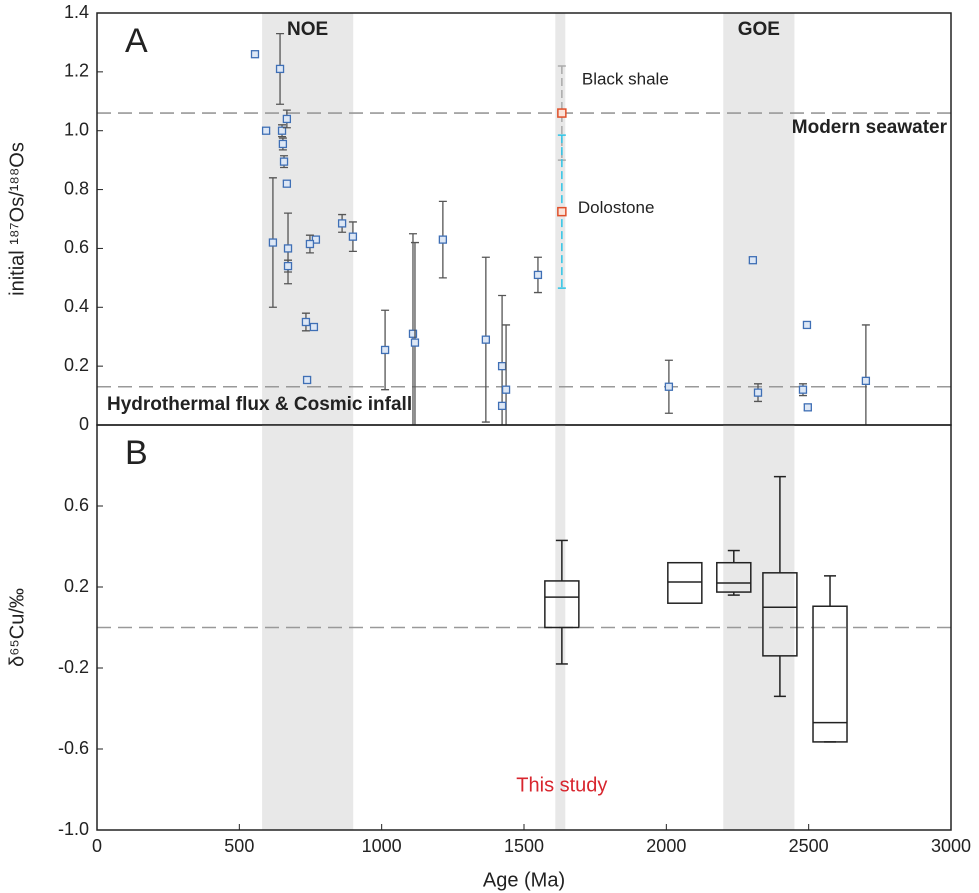 The height and width of the screenshot is (893, 979). What do you see at coordinates (73, 748) in the screenshot?
I see `y-tick-label: -0.6` at bounding box center [73, 748].